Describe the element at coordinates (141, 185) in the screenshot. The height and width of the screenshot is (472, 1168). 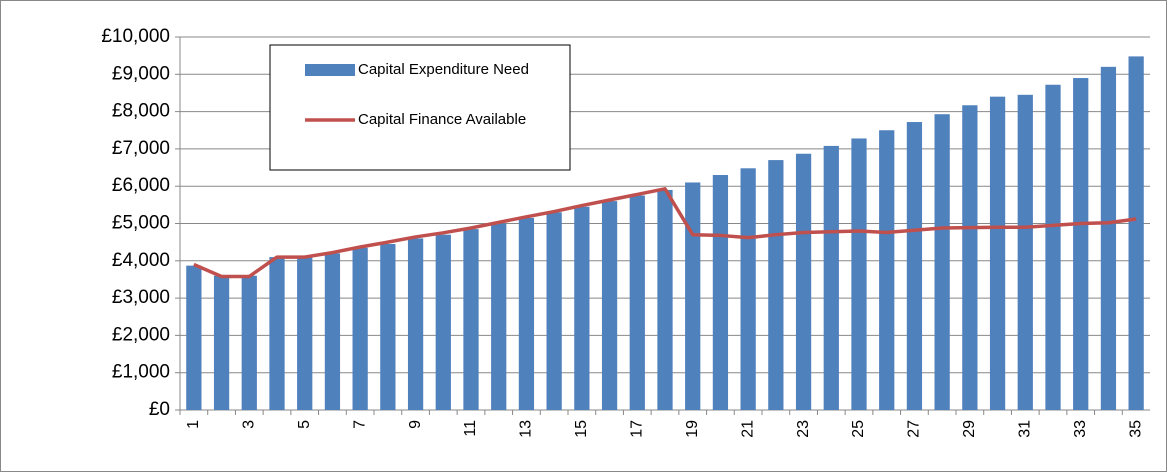
I see `y-tick-label: £6,000` at that location.